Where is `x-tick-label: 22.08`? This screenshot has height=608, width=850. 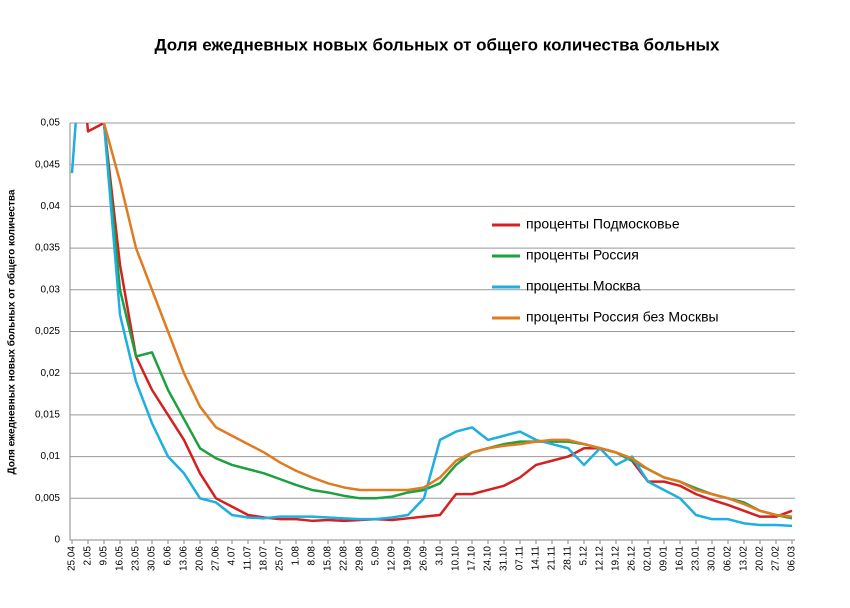
x-tick-label: 22.08 is located at coordinates (344, 558).